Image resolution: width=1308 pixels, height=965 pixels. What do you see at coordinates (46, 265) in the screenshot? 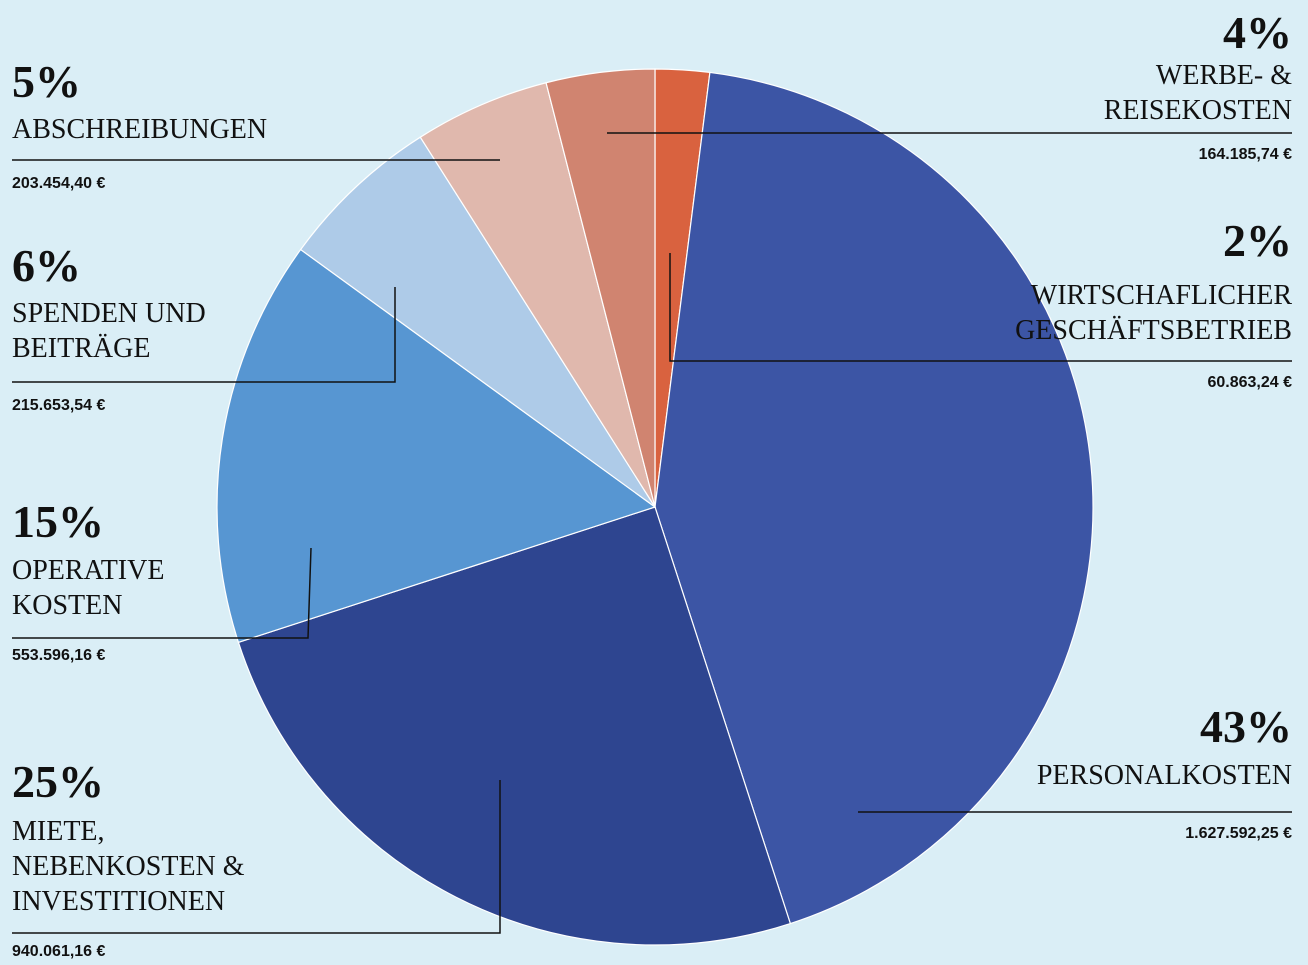
I see `percent-label: 6%` at bounding box center [46, 265].